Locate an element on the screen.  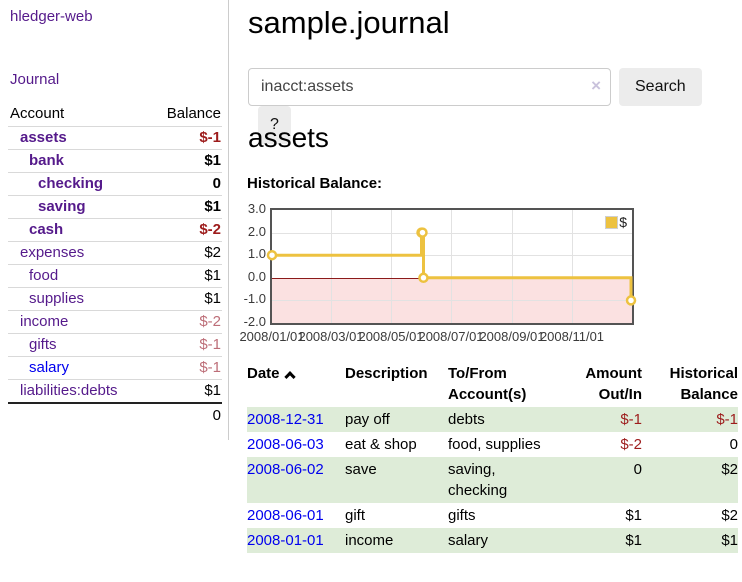
register-header-date-label: Date is located at coordinates (263, 373).